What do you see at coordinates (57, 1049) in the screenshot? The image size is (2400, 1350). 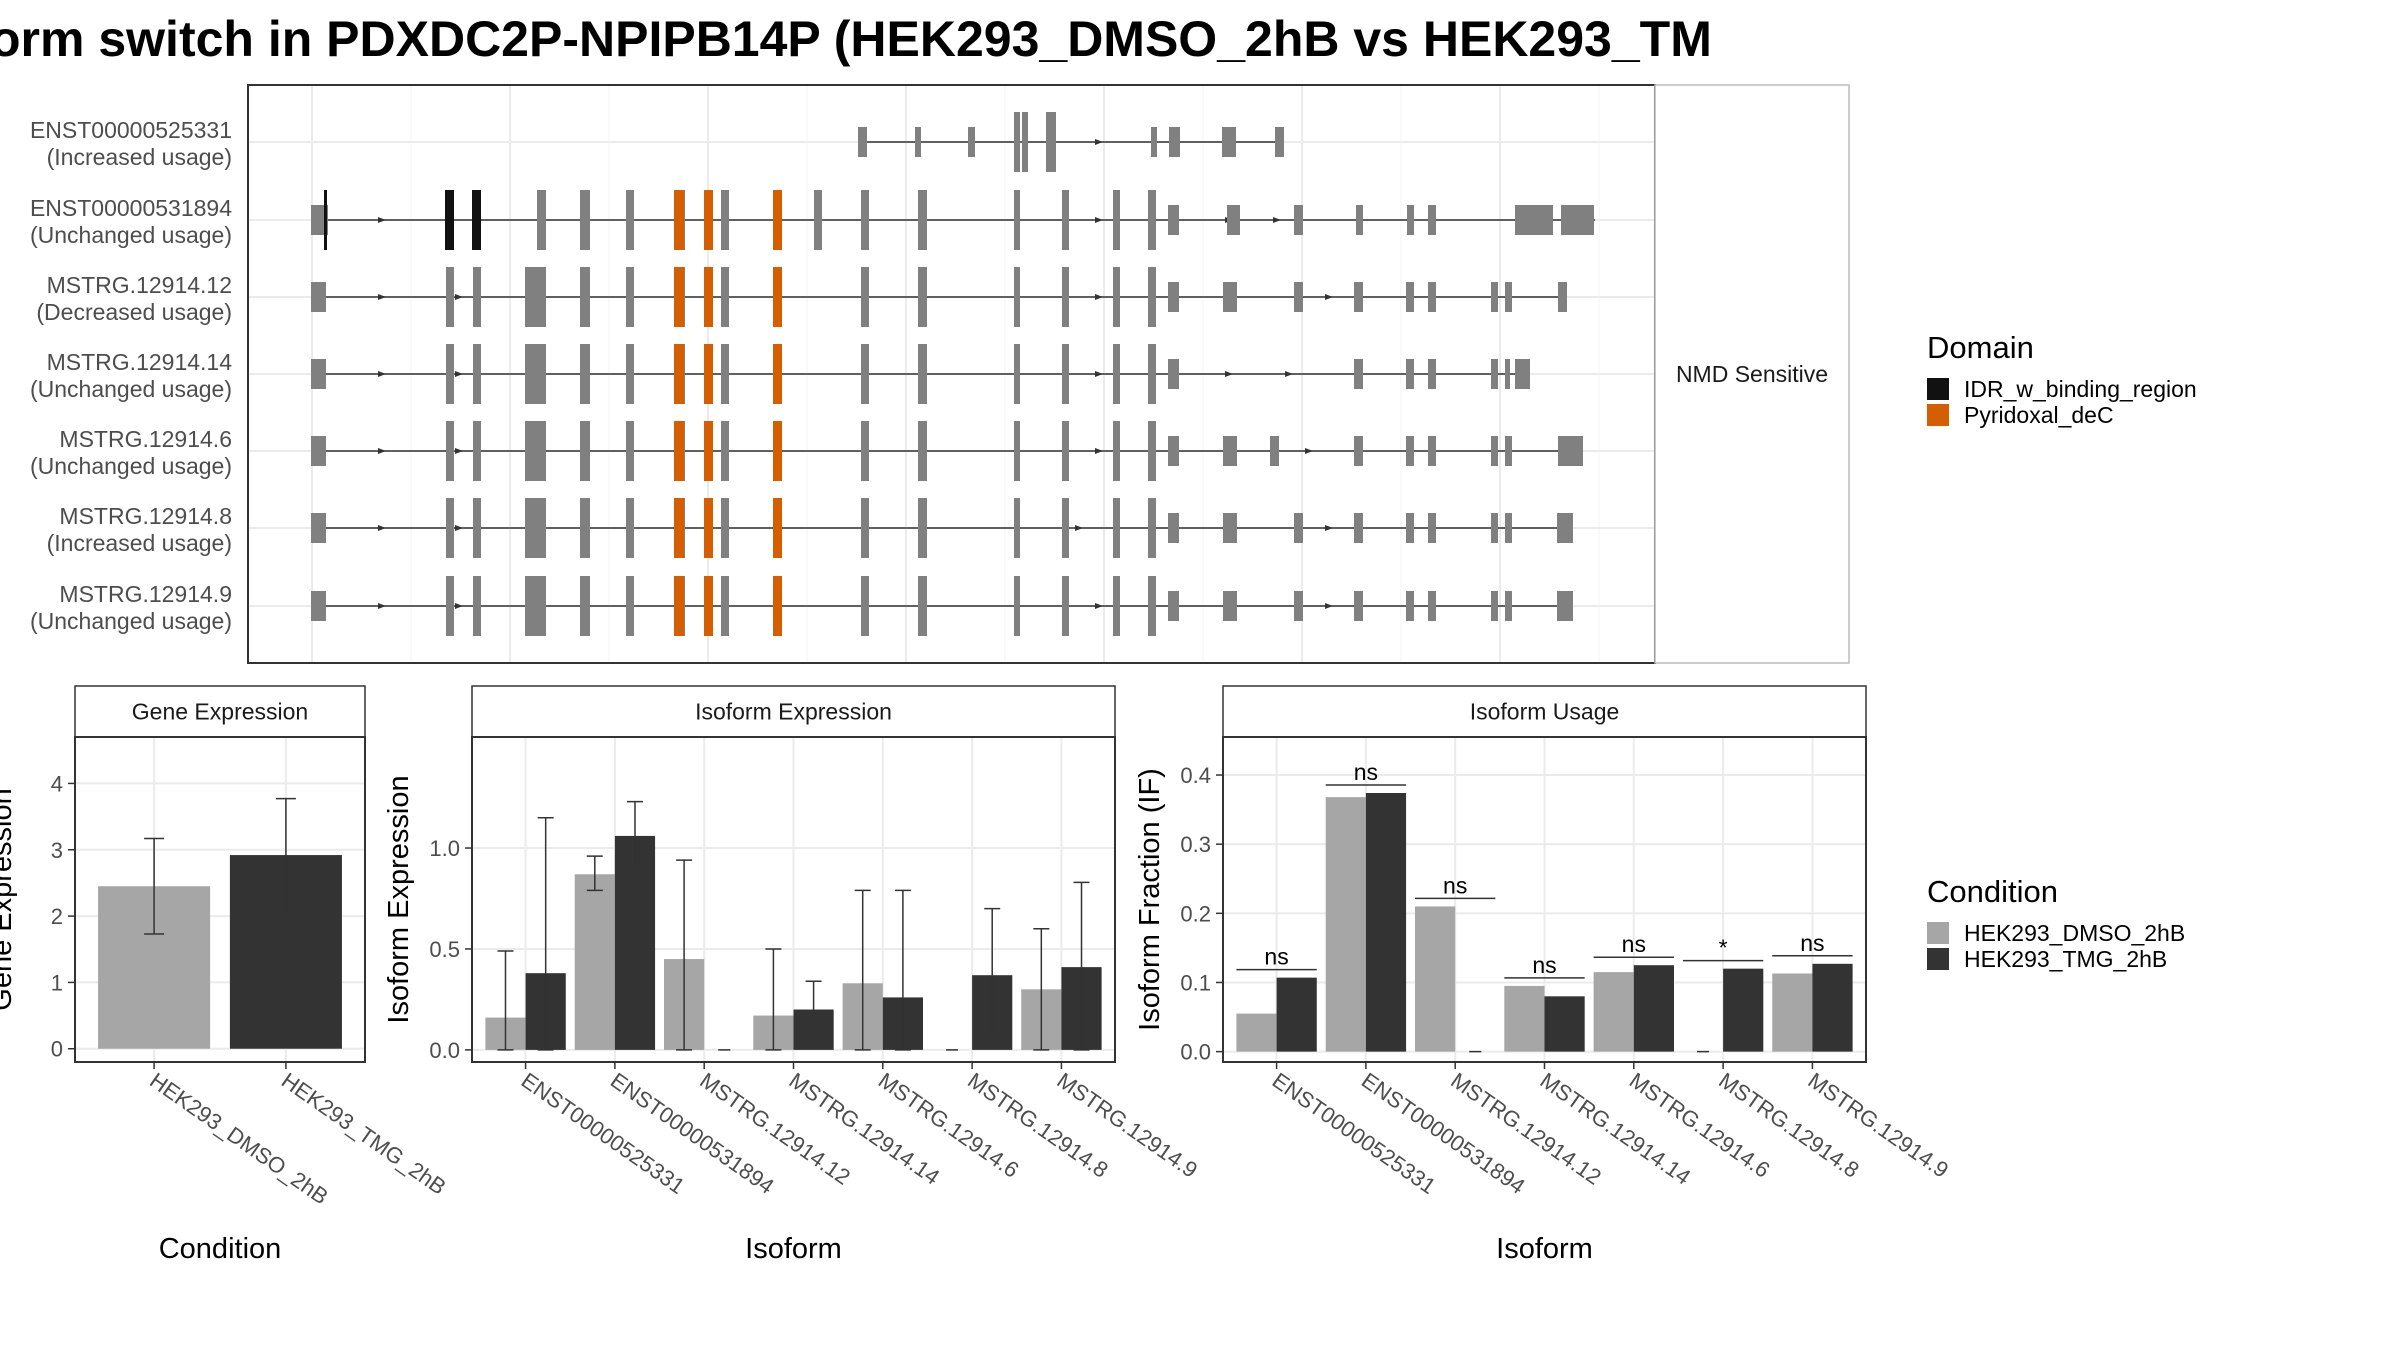 I see `y-tick-label: 0` at bounding box center [57, 1049].